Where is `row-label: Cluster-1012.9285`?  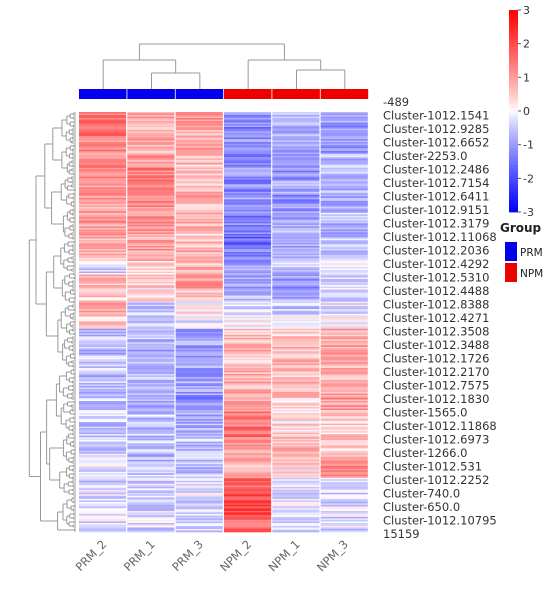
row-label: Cluster-1012.9285 is located at coordinates (436, 129).